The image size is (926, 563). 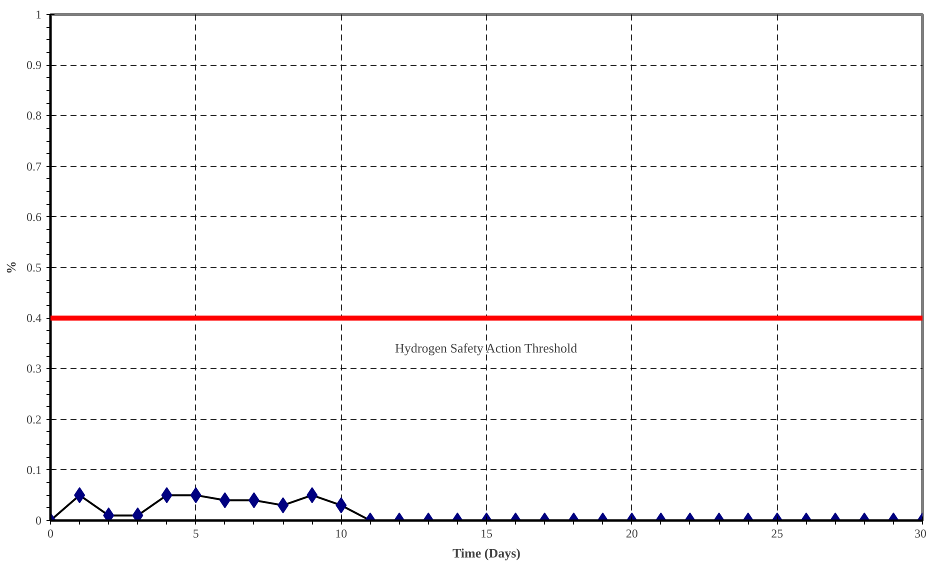 I want to click on x-tick-label: 25, so click(x=777, y=533).